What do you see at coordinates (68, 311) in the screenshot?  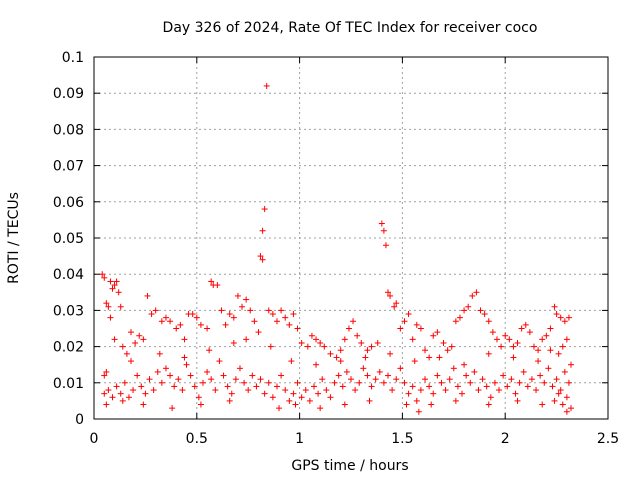 I see `y-tick-label: 0.03` at bounding box center [68, 311].